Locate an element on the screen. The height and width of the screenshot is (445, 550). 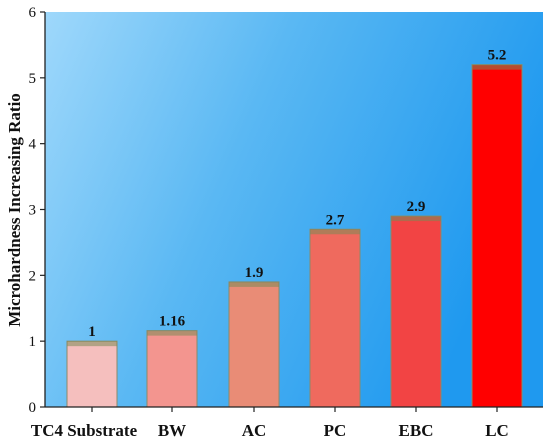
x-tick-label: TC4 Substrate is located at coordinates (84, 430).